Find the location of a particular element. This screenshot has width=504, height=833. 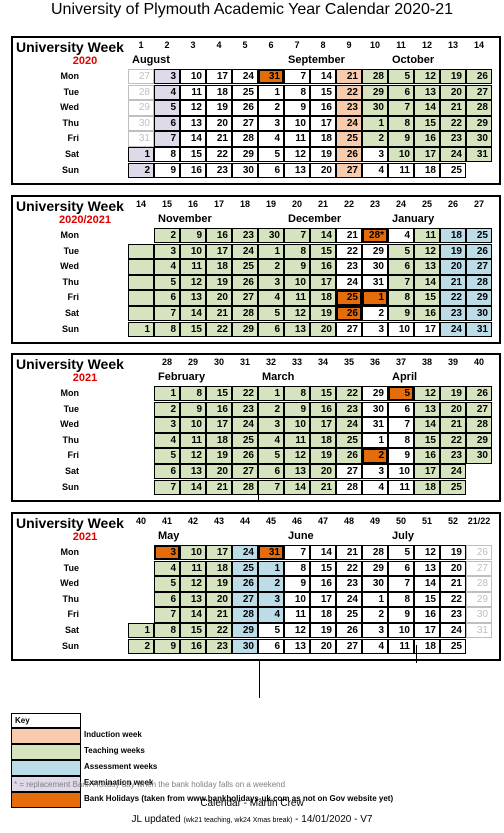

day-cell: 11 is located at coordinates (193, 92).